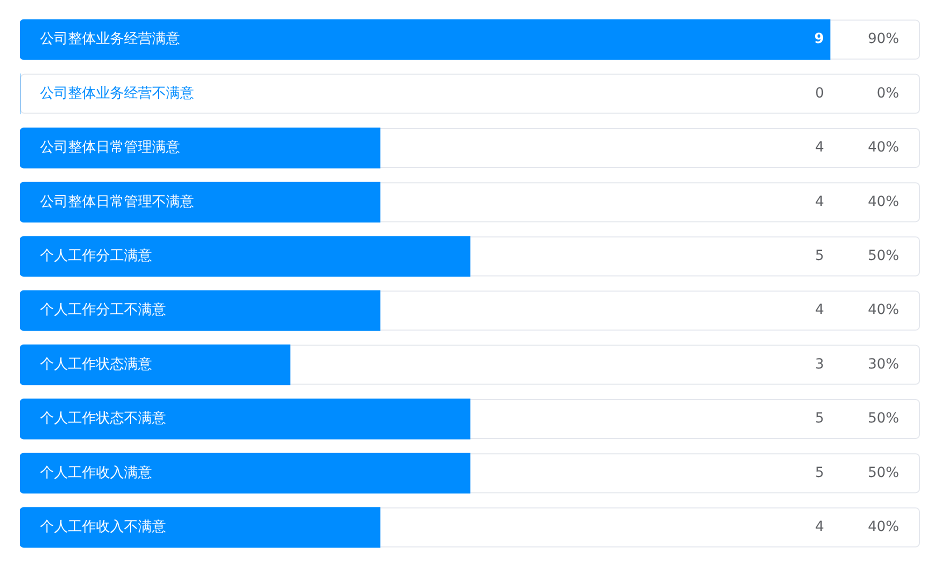 This screenshot has width=940, height=575. Describe the element at coordinates (819, 39) in the screenshot. I see `annotation: 9` at that location.